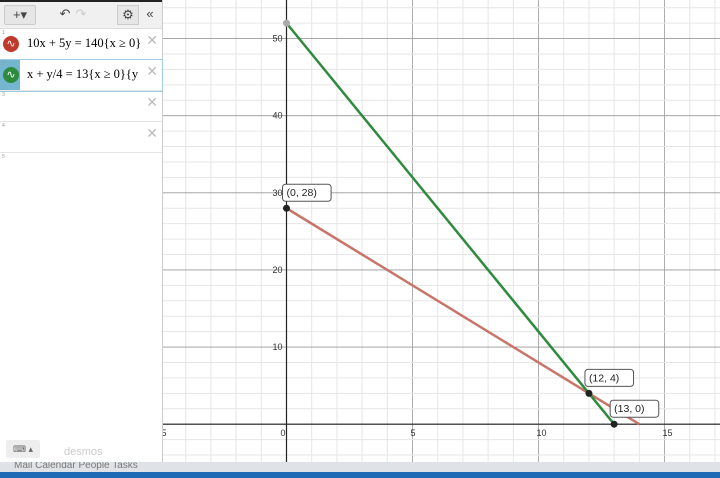 The image size is (720, 478). Describe the element at coordinates (81, 168) in the screenshot. I see `expression-row: 5` at that location.